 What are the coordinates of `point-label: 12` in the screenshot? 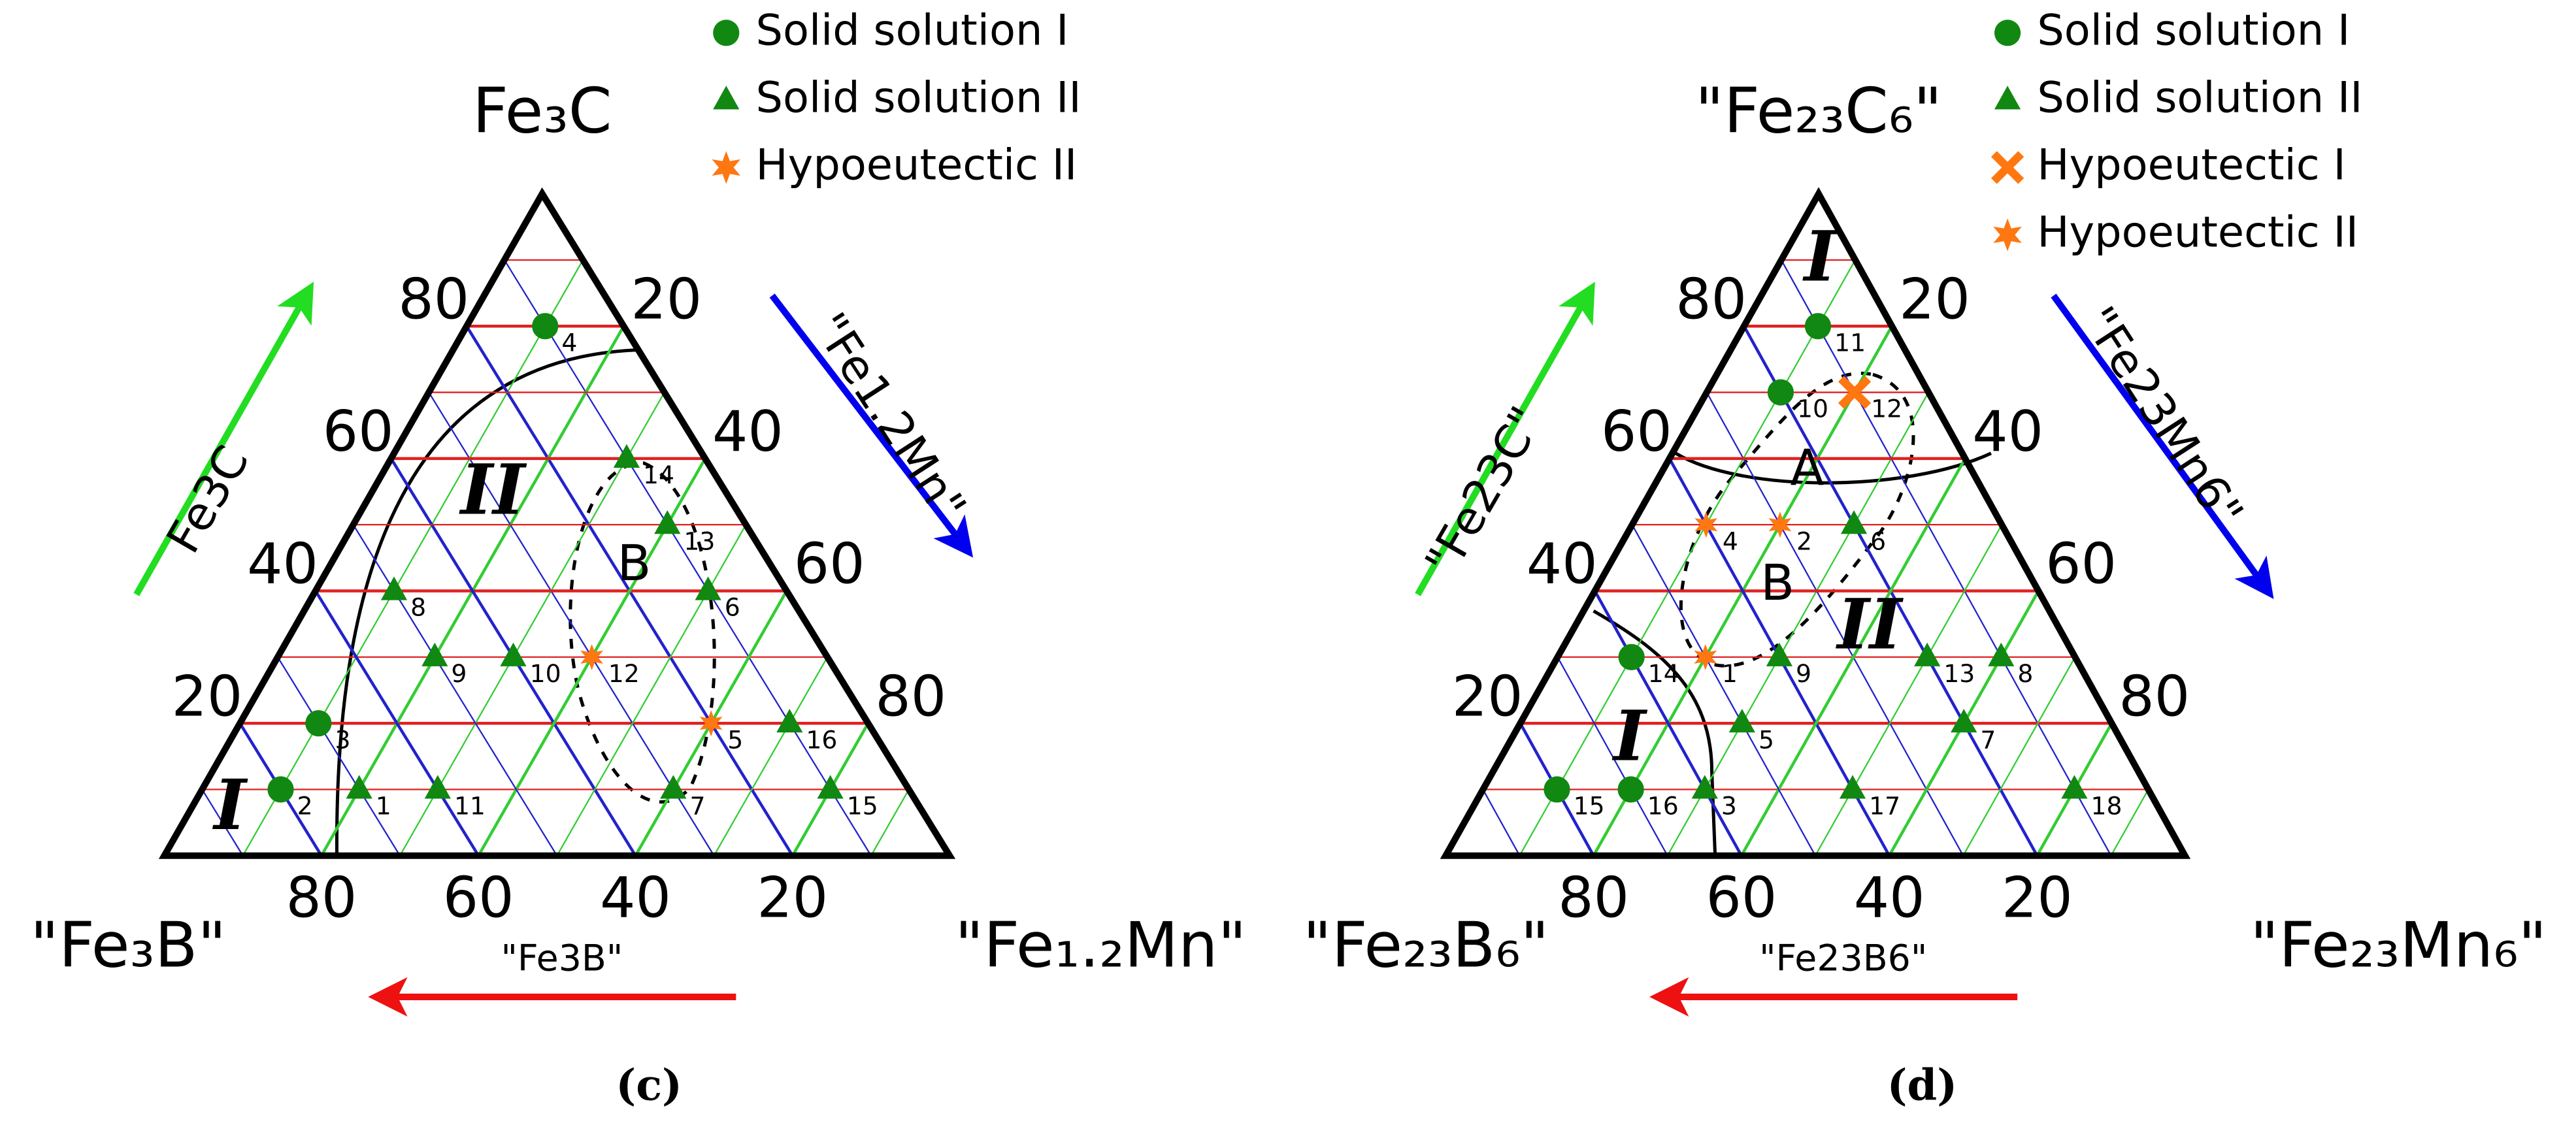 It's located at (1886, 409).